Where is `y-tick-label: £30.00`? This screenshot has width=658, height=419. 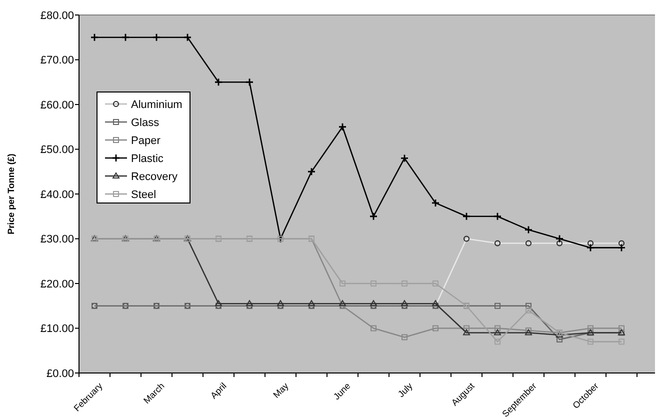 y-tick-label: £30.00 is located at coordinates (57, 240).